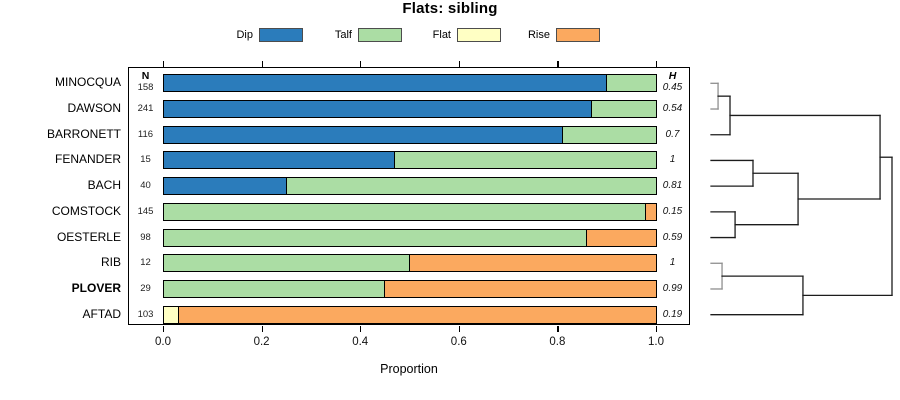  I want to click on n-value: 241, so click(145, 108).